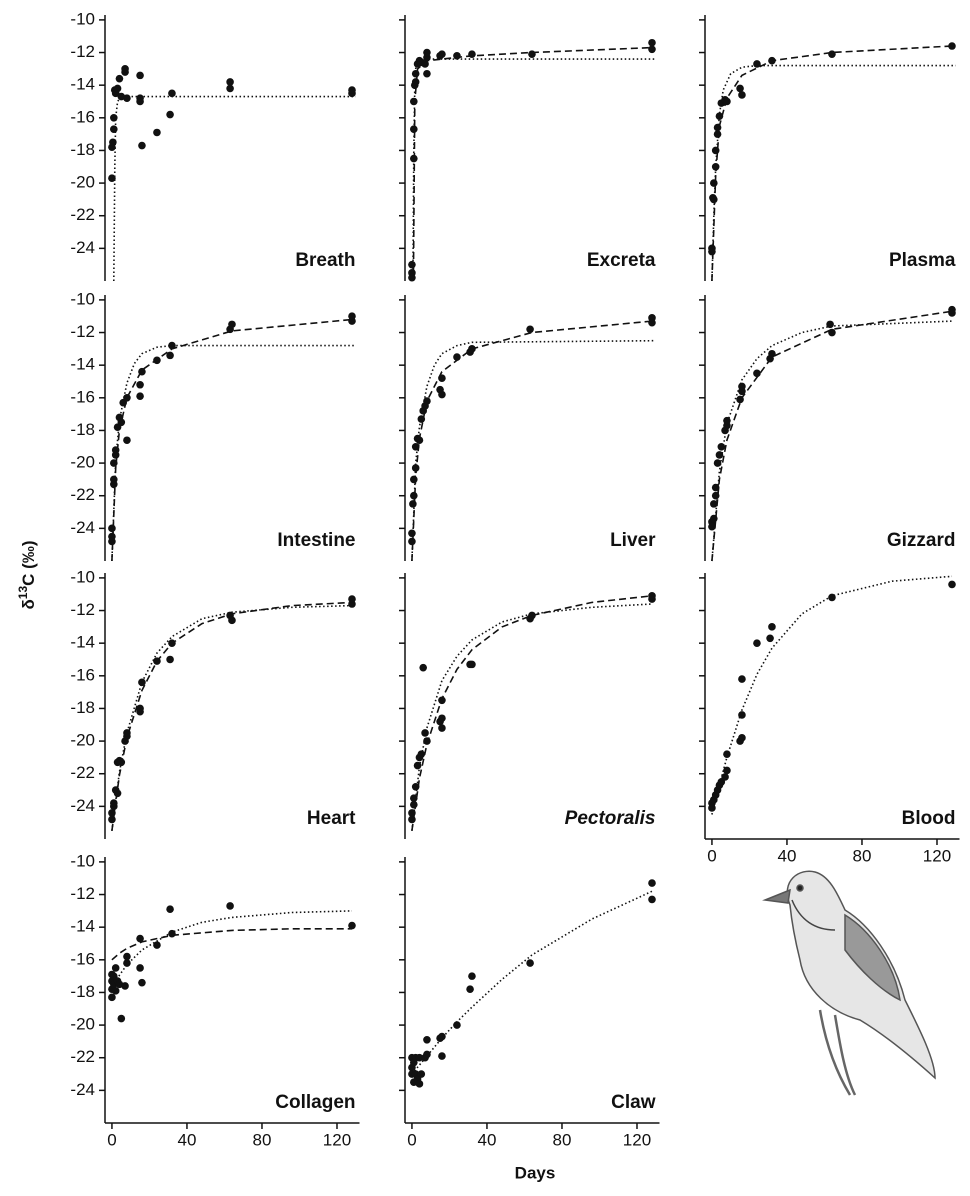 Image resolution: width=970 pixels, height=1196 pixels. What do you see at coordinates (486, 1139) in the screenshot?
I see `x-tick-label: 40` at bounding box center [486, 1139].